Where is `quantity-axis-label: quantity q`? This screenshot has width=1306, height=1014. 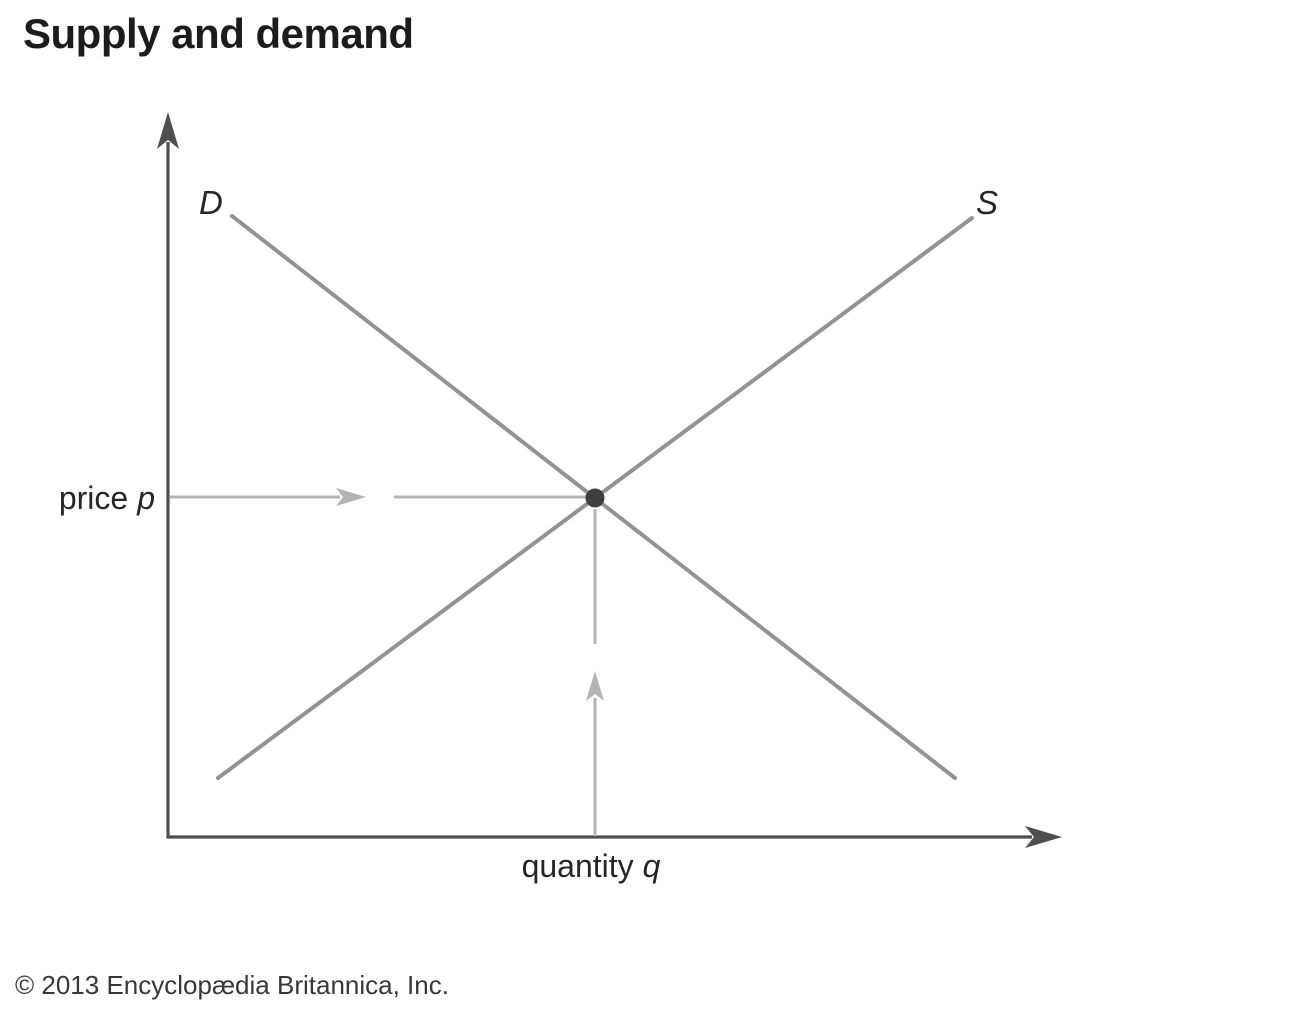
quantity-axis-label: quantity q is located at coordinates (591, 866).